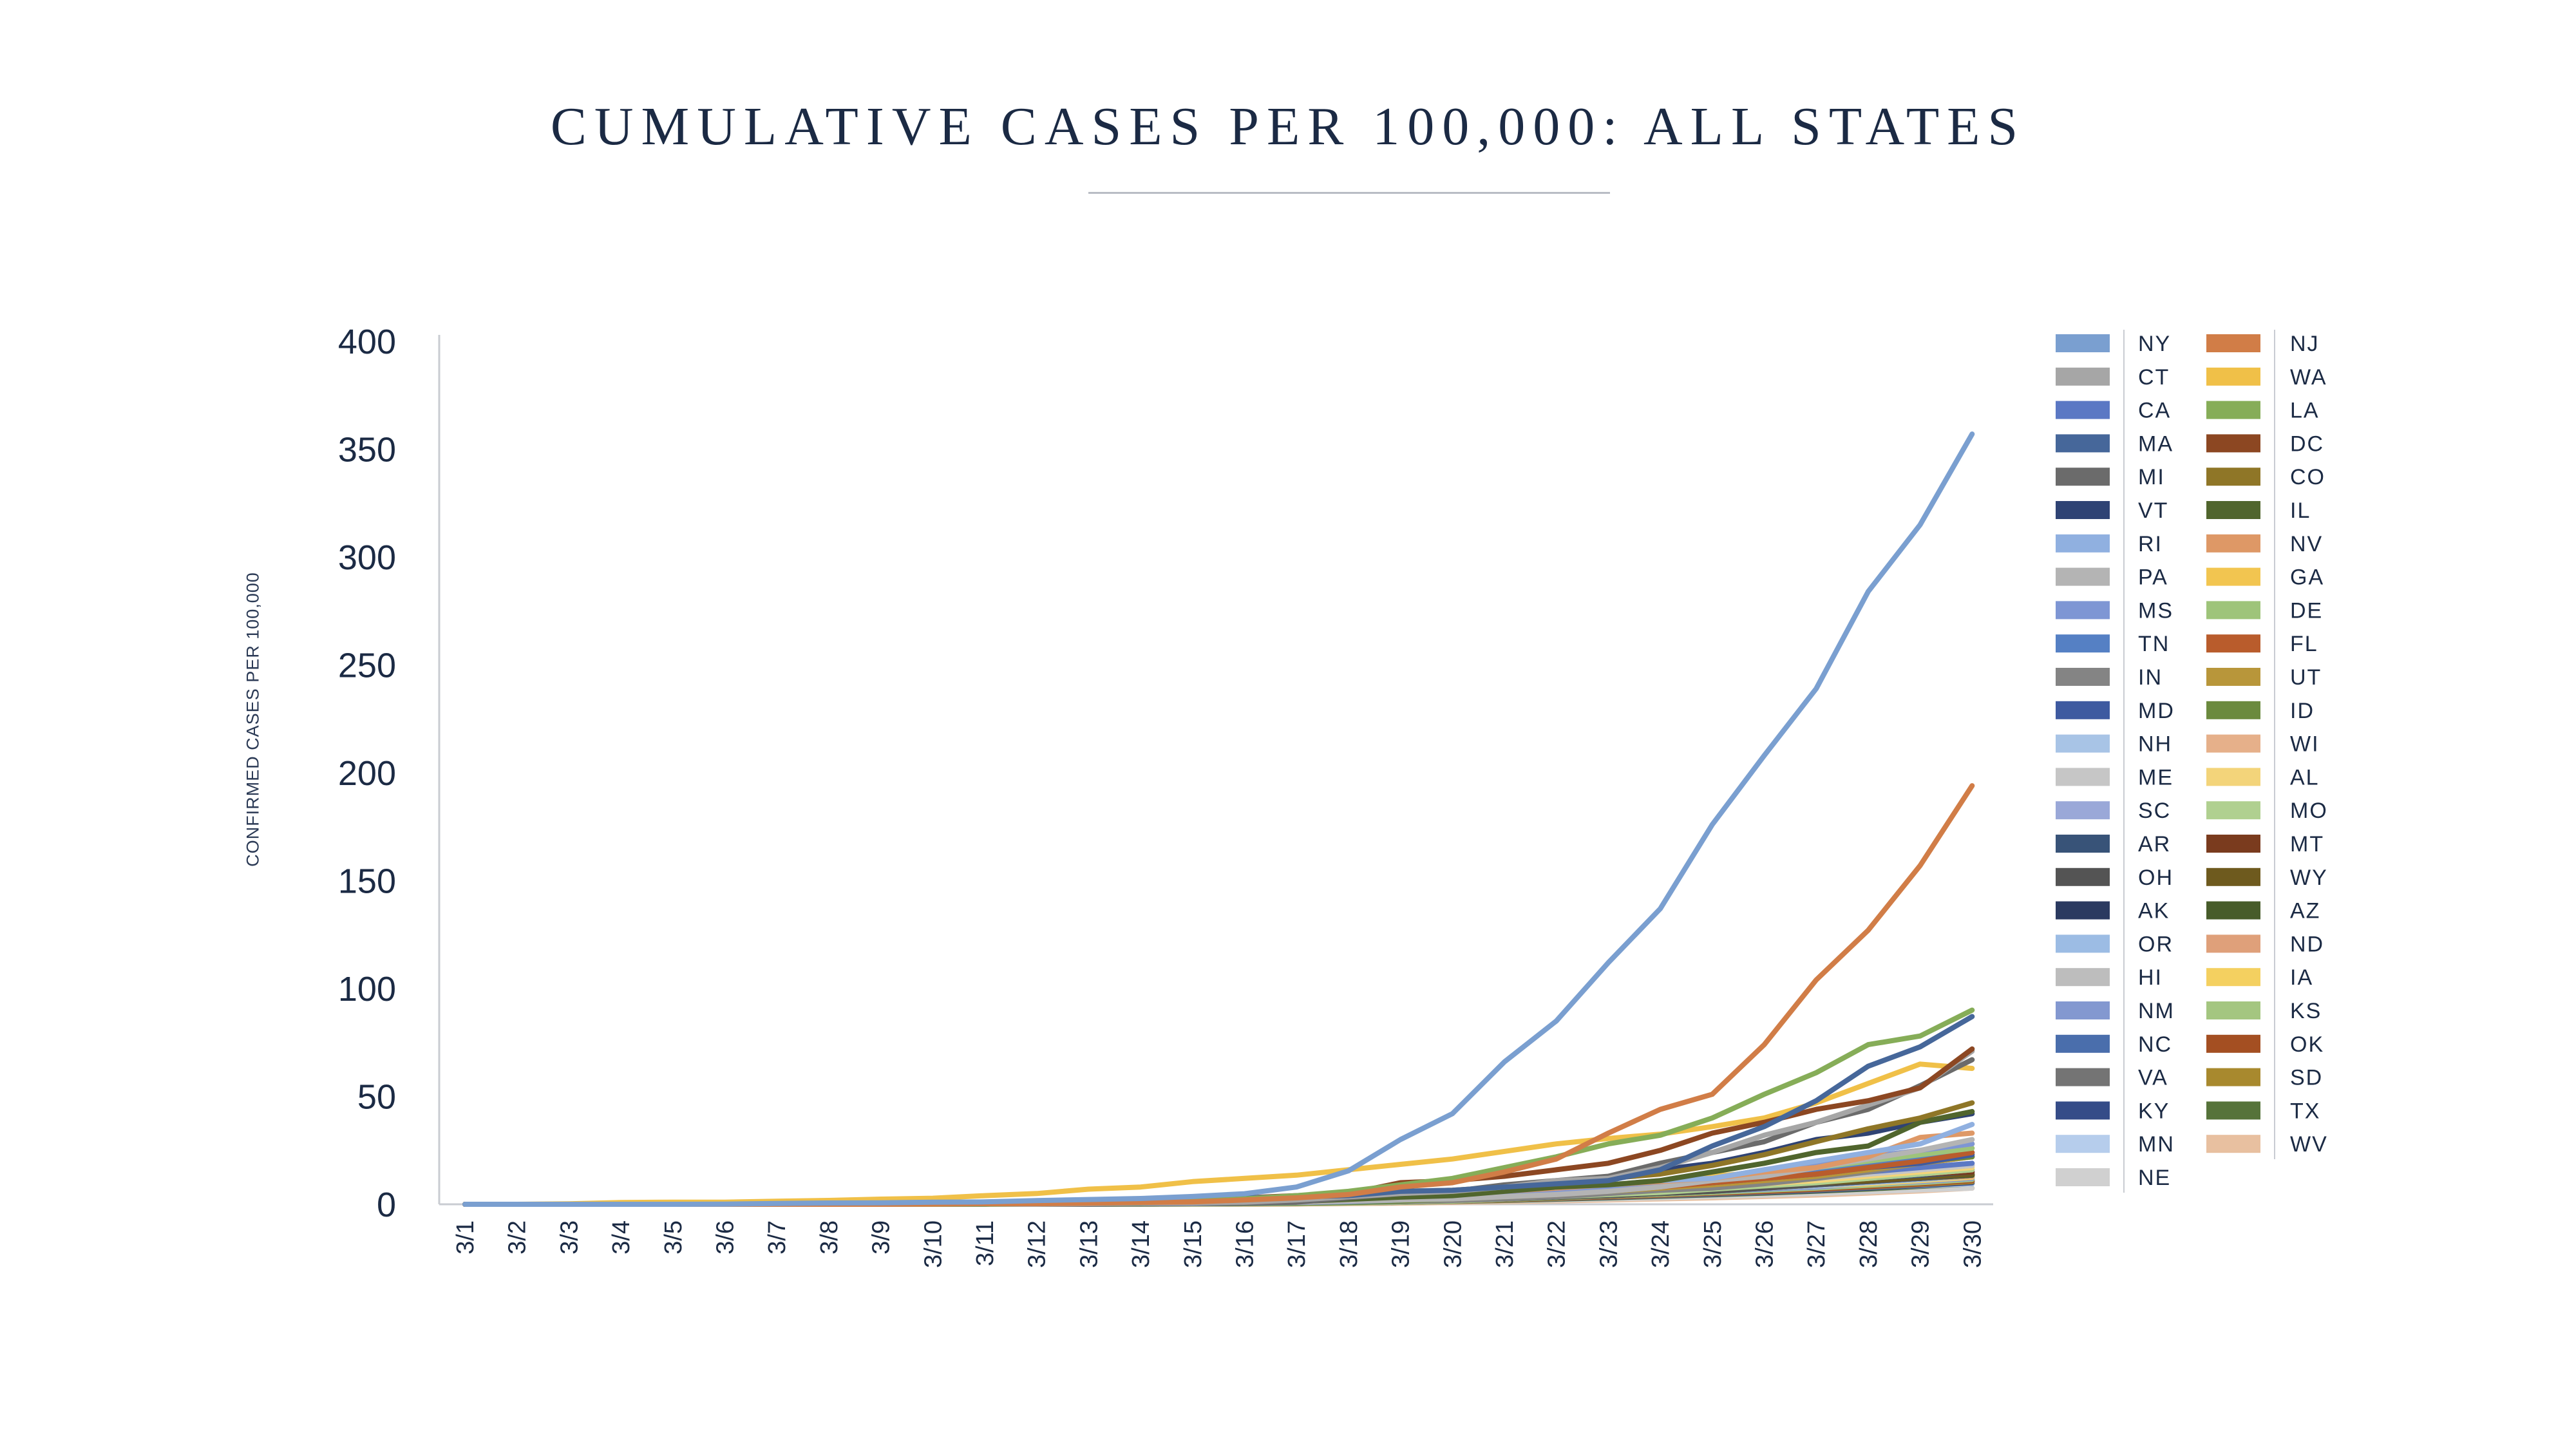 This screenshot has height=1449, width=2576. I want to click on legend-swatch-tn, so click(2083, 643).